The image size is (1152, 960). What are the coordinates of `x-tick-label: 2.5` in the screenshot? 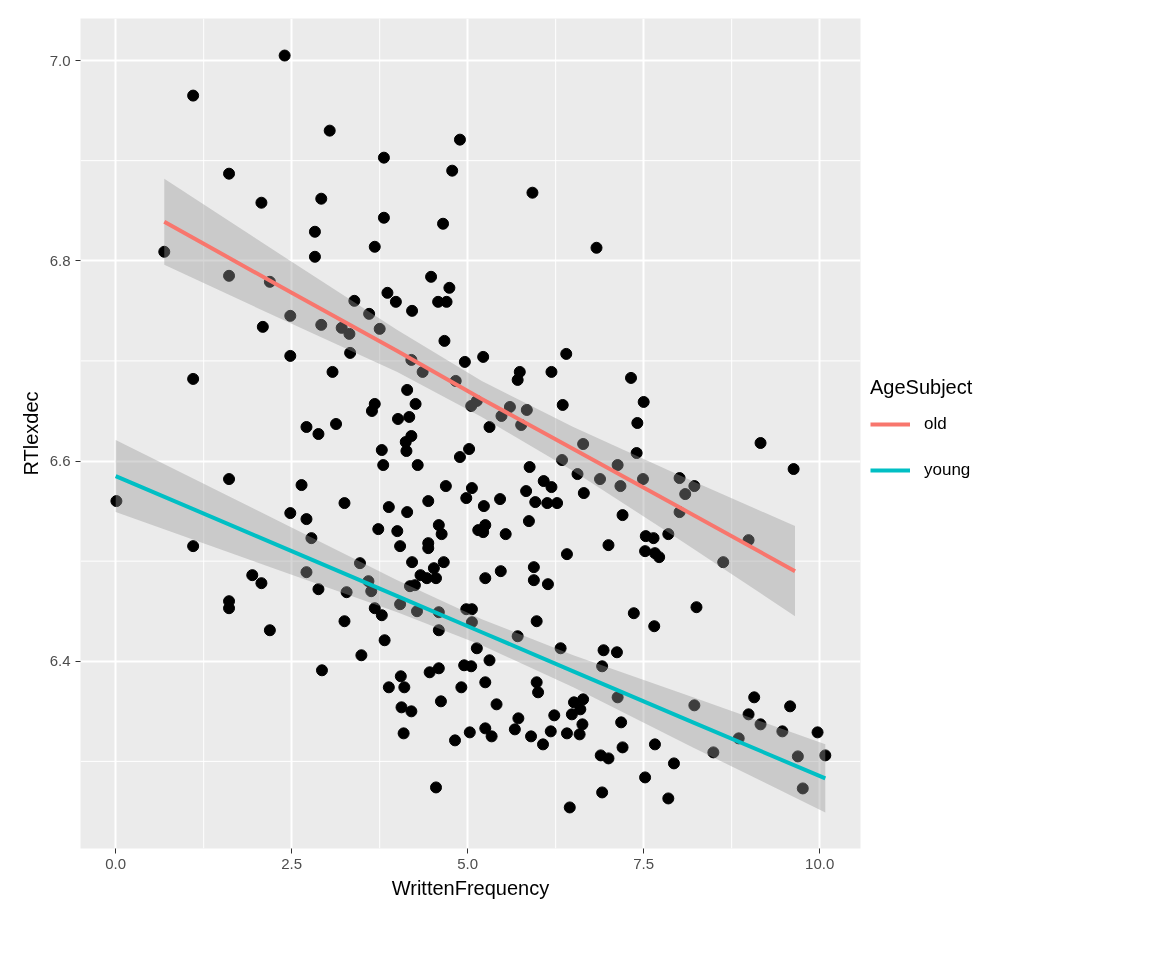 It's located at (292, 863).